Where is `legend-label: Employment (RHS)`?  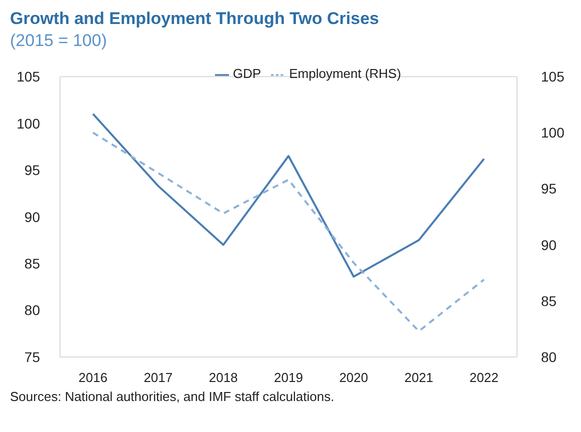
legend-label: Employment (RHS) is located at coordinates (345, 73).